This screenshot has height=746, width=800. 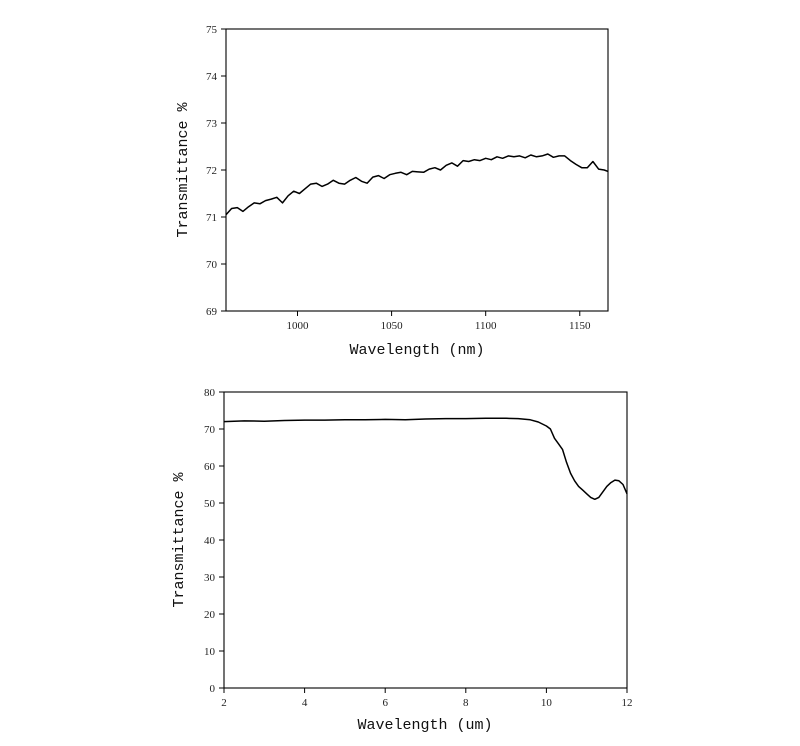 I want to click on top-y-tick-label: 75, so click(x=212, y=30).